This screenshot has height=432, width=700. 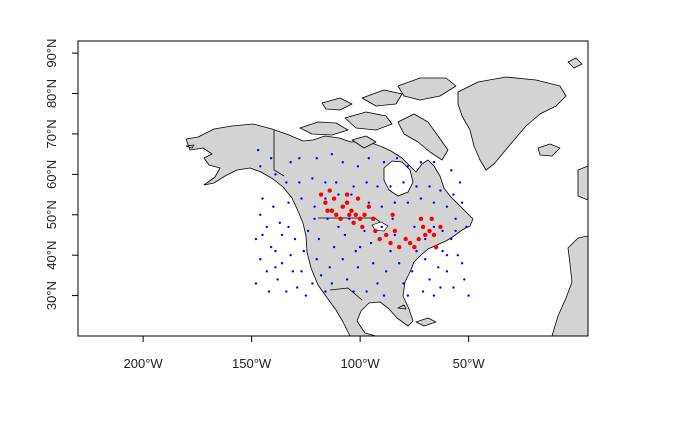 I want to click on y-tick-label: 70°N, so click(x=51, y=133).